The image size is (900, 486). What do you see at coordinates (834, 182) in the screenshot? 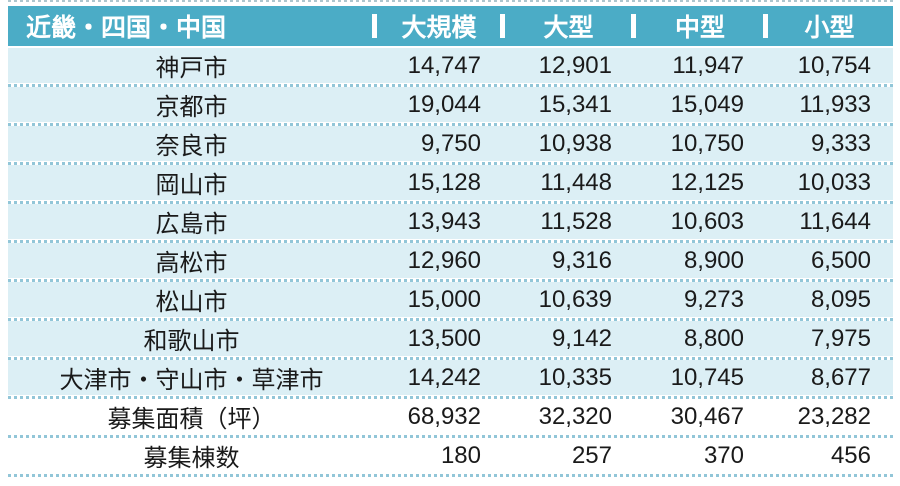
I see `cell-value: 10,033` at bounding box center [834, 182].